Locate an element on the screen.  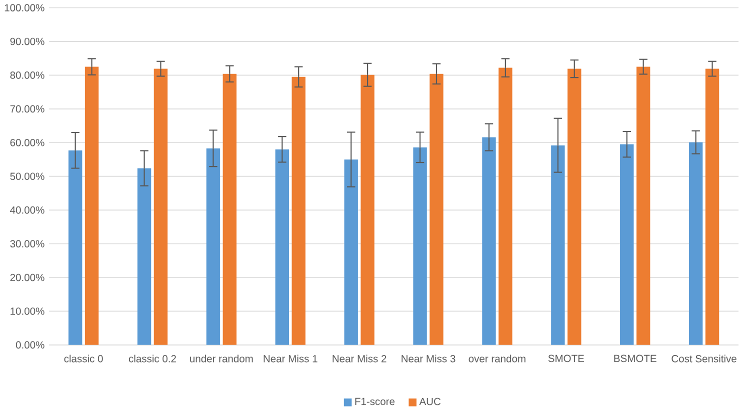
x-tick-label: classic 0.2 is located at coordinates (152, 358).